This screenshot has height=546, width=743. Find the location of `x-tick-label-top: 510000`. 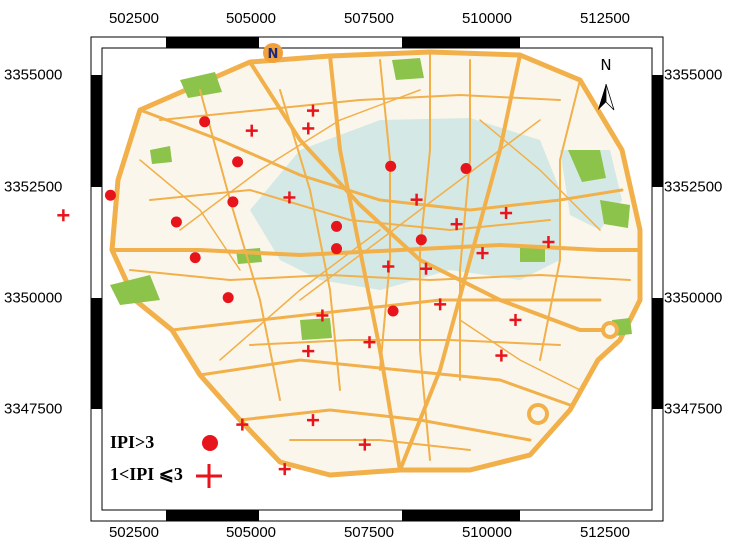

x-tick-label-top: 510000 is located at coordinates (487, 18).